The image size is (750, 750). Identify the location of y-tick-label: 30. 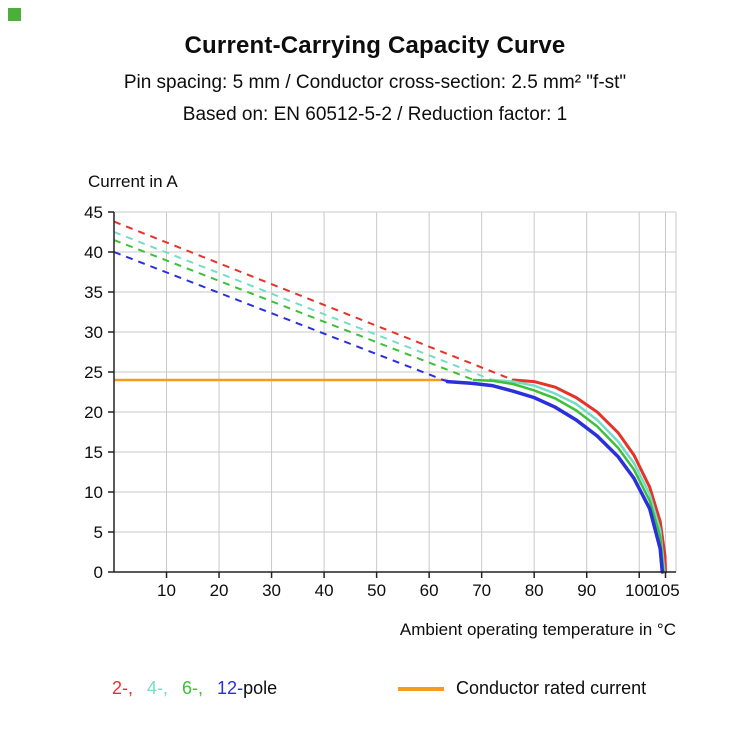
(93, 332).